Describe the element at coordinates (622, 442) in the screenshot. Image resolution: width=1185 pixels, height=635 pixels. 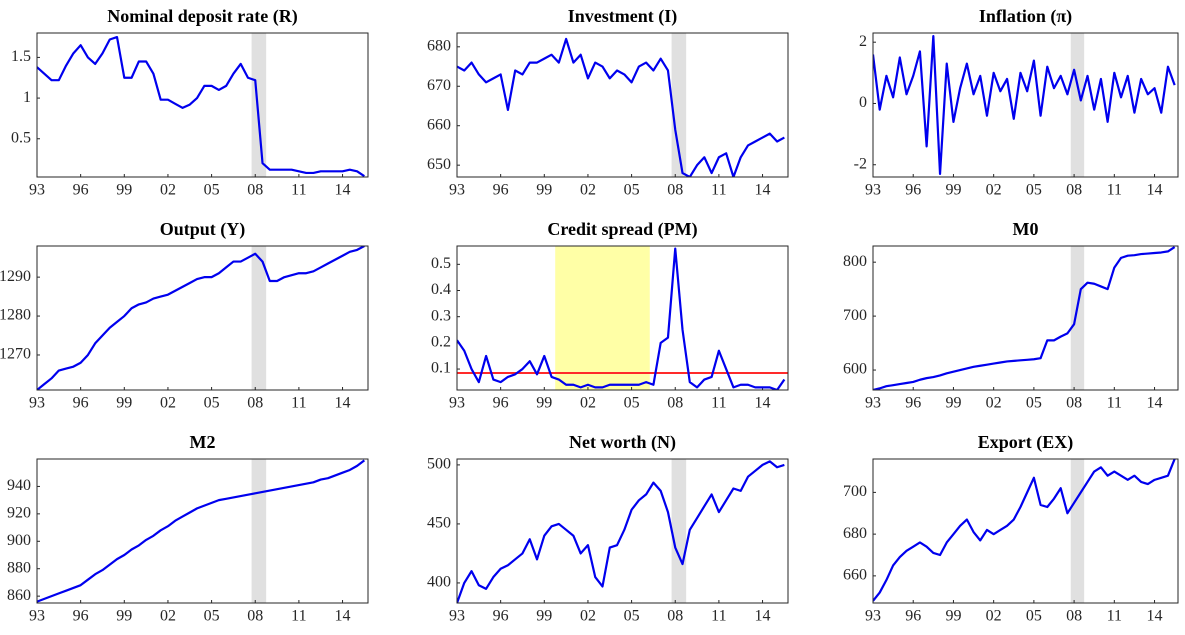
I see `chart-title: Net worth (N)` at that location.